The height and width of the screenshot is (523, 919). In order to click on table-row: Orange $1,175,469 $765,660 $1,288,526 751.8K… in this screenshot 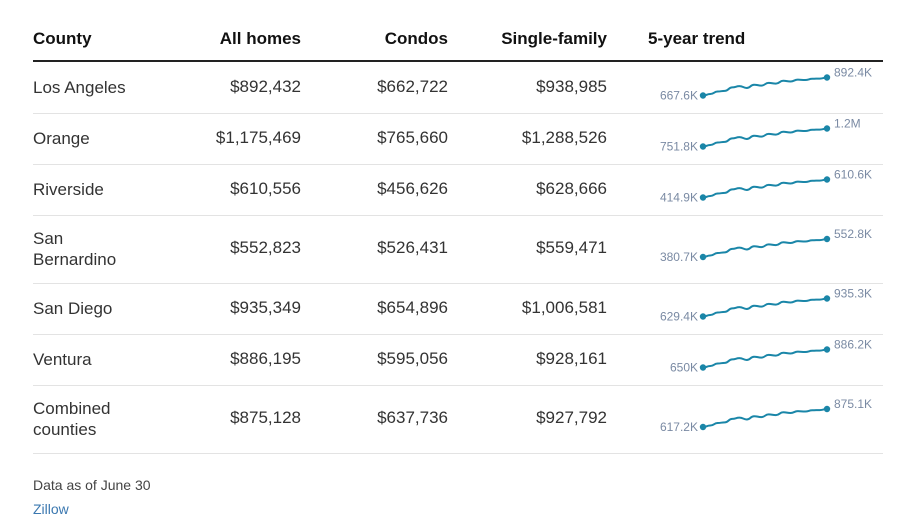, I will do `click(458, 139)`.